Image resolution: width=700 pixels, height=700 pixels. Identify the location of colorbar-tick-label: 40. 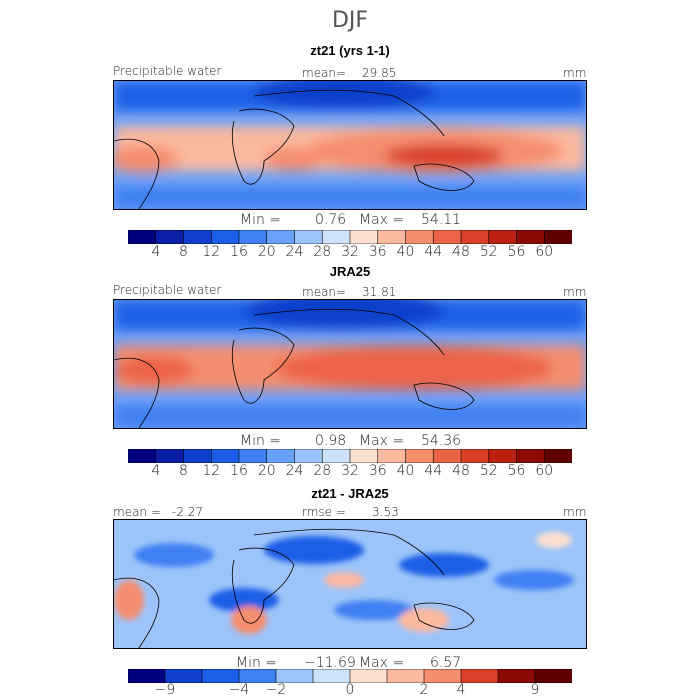
(405, 471).